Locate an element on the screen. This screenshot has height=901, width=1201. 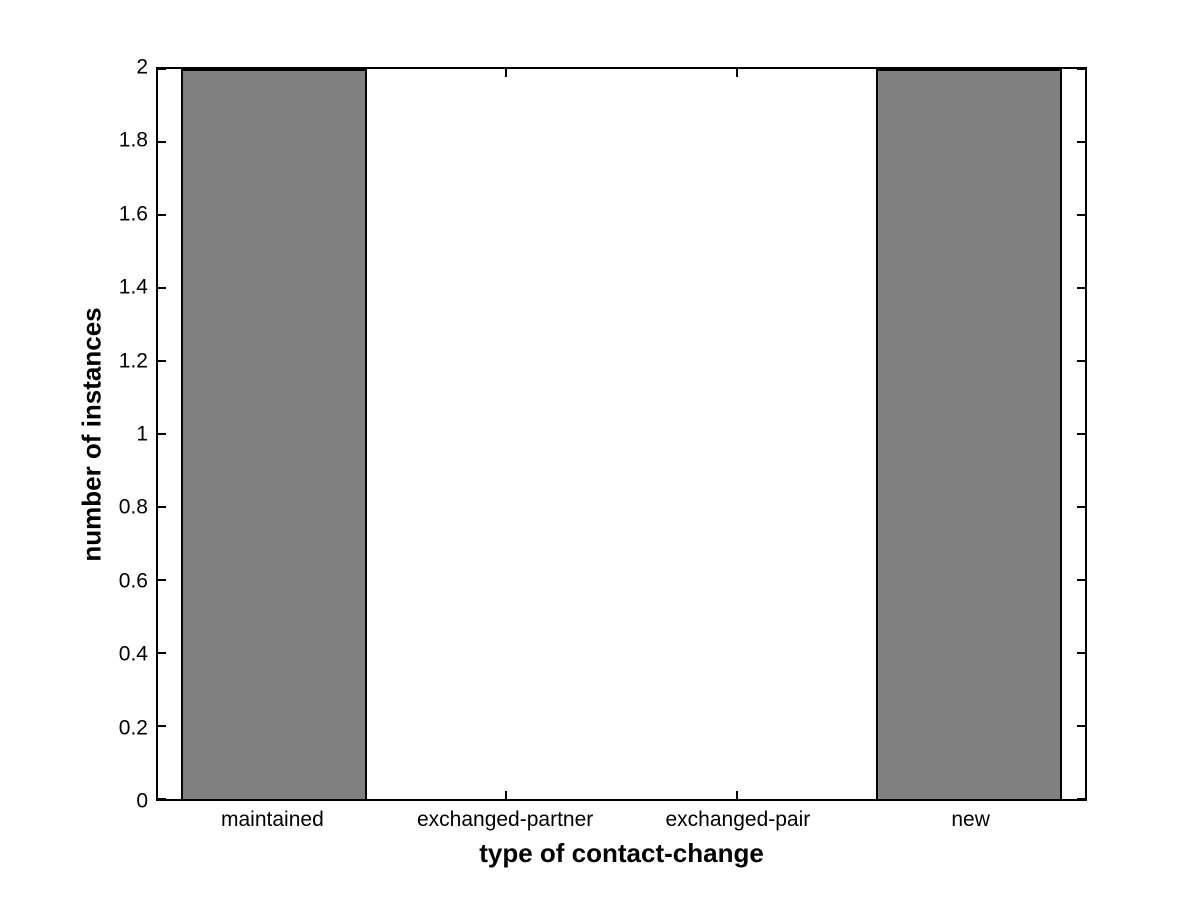
y-tick-label: 0 is located at coordinates (142, 801).